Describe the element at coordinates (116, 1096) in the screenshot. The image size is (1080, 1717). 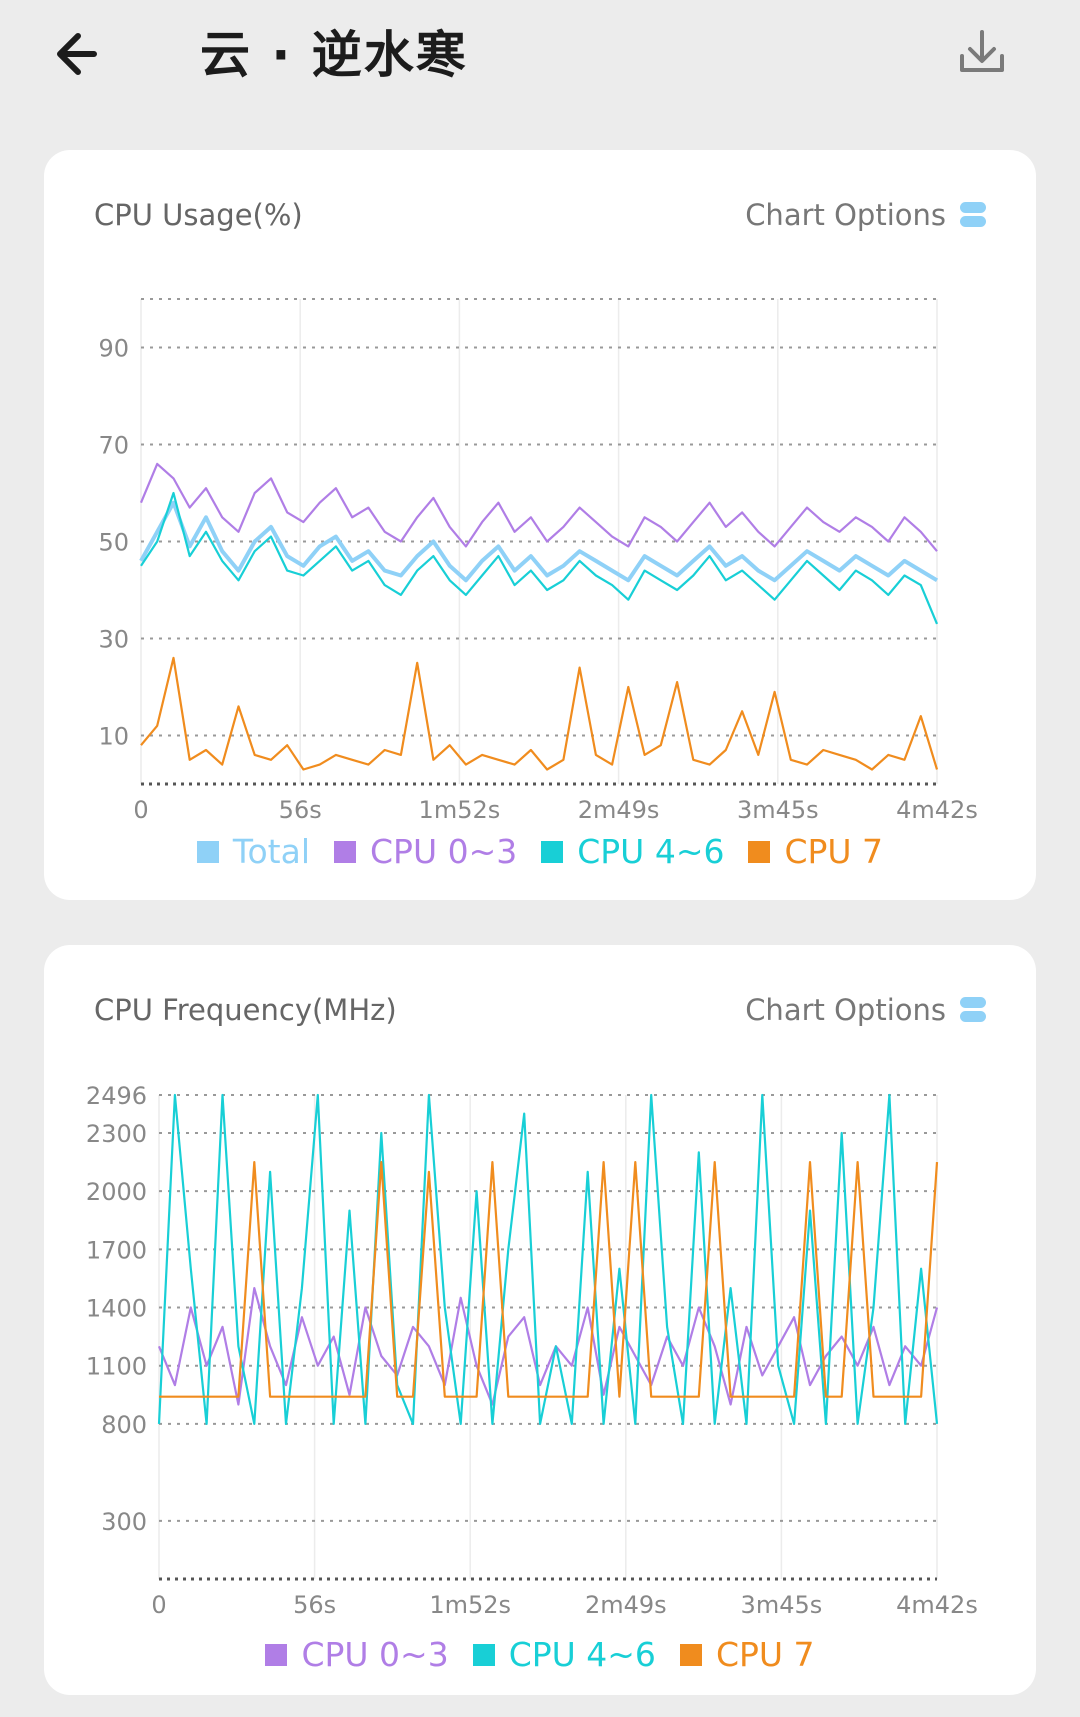
I see `y-tick-label: 2496` at that location.